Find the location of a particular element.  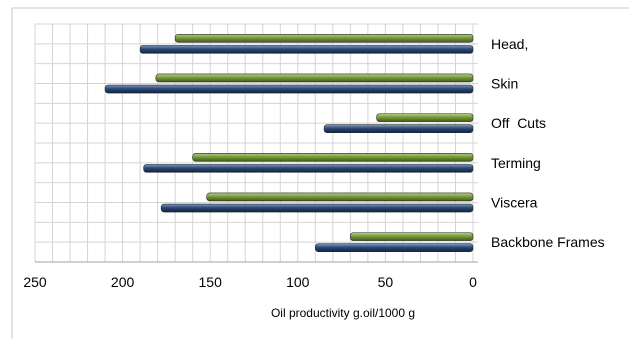

x-axis-title: Oil productivity g.oil/1000 g is located at coordinates (343, 313).